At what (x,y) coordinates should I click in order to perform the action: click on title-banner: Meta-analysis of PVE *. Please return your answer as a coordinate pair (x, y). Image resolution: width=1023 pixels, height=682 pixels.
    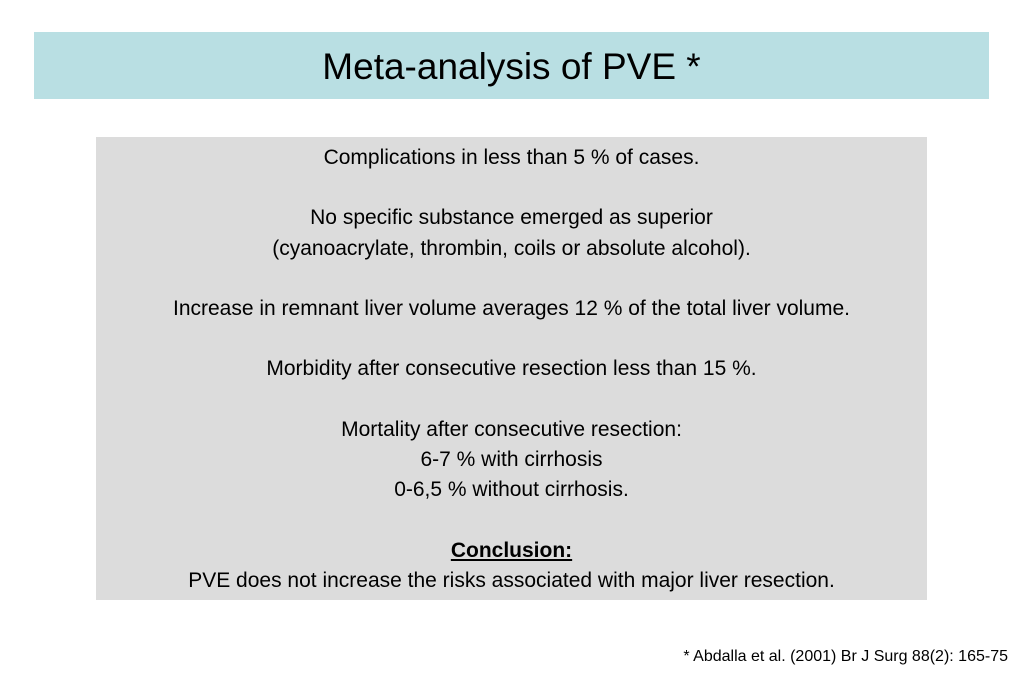
    Looking at the image, I should click on (511, 65).